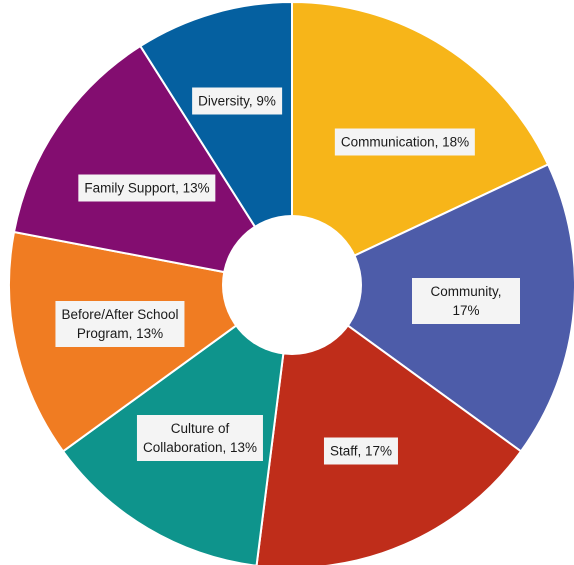  I want to click on slice-label: Before/After School Program, 13%, so click(120, 324).